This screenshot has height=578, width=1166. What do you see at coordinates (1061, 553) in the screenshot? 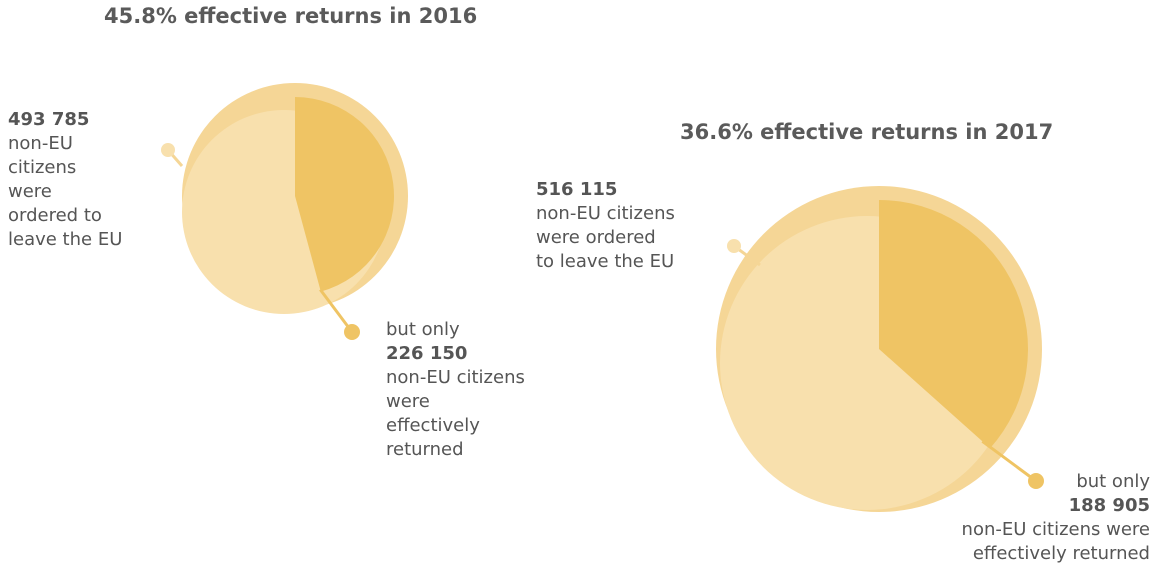
I see `returned-text-2017-line-2: effectively returned` at bounding box center [1061, 553].